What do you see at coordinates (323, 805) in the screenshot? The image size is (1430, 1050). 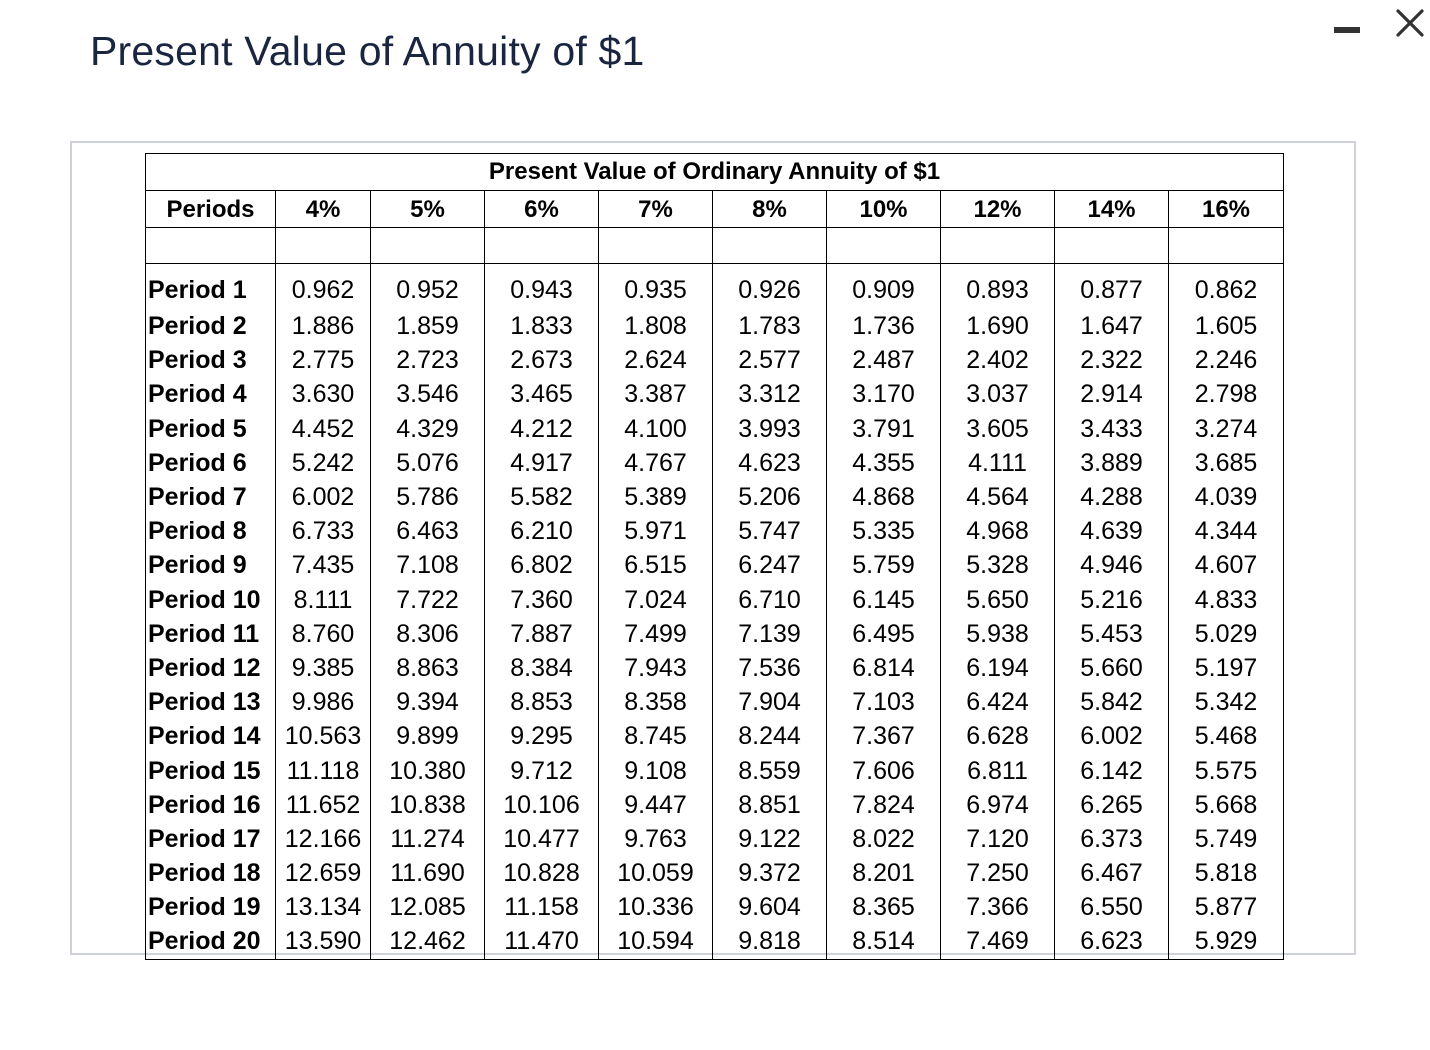 I see `table-cell: 11.652` at bounding box center [323, 805].